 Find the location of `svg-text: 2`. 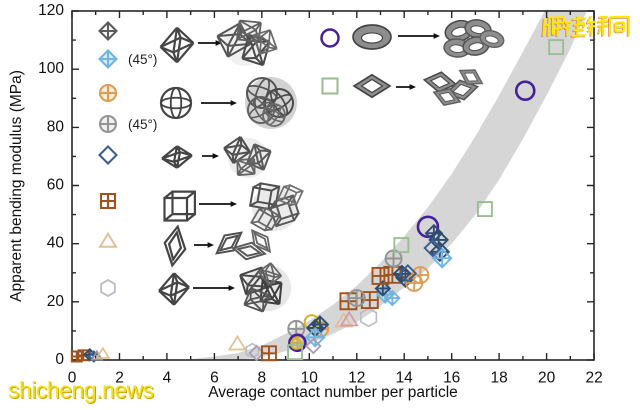

svg-text: 2 is located at coordinates (119, 378).